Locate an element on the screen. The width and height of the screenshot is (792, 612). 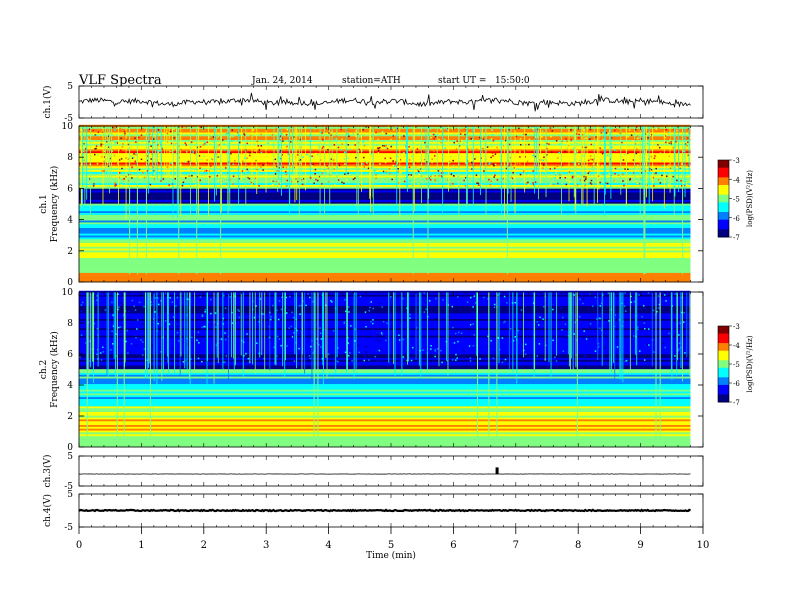
y-tick-label: 8 is located at coordinates (70, 324).